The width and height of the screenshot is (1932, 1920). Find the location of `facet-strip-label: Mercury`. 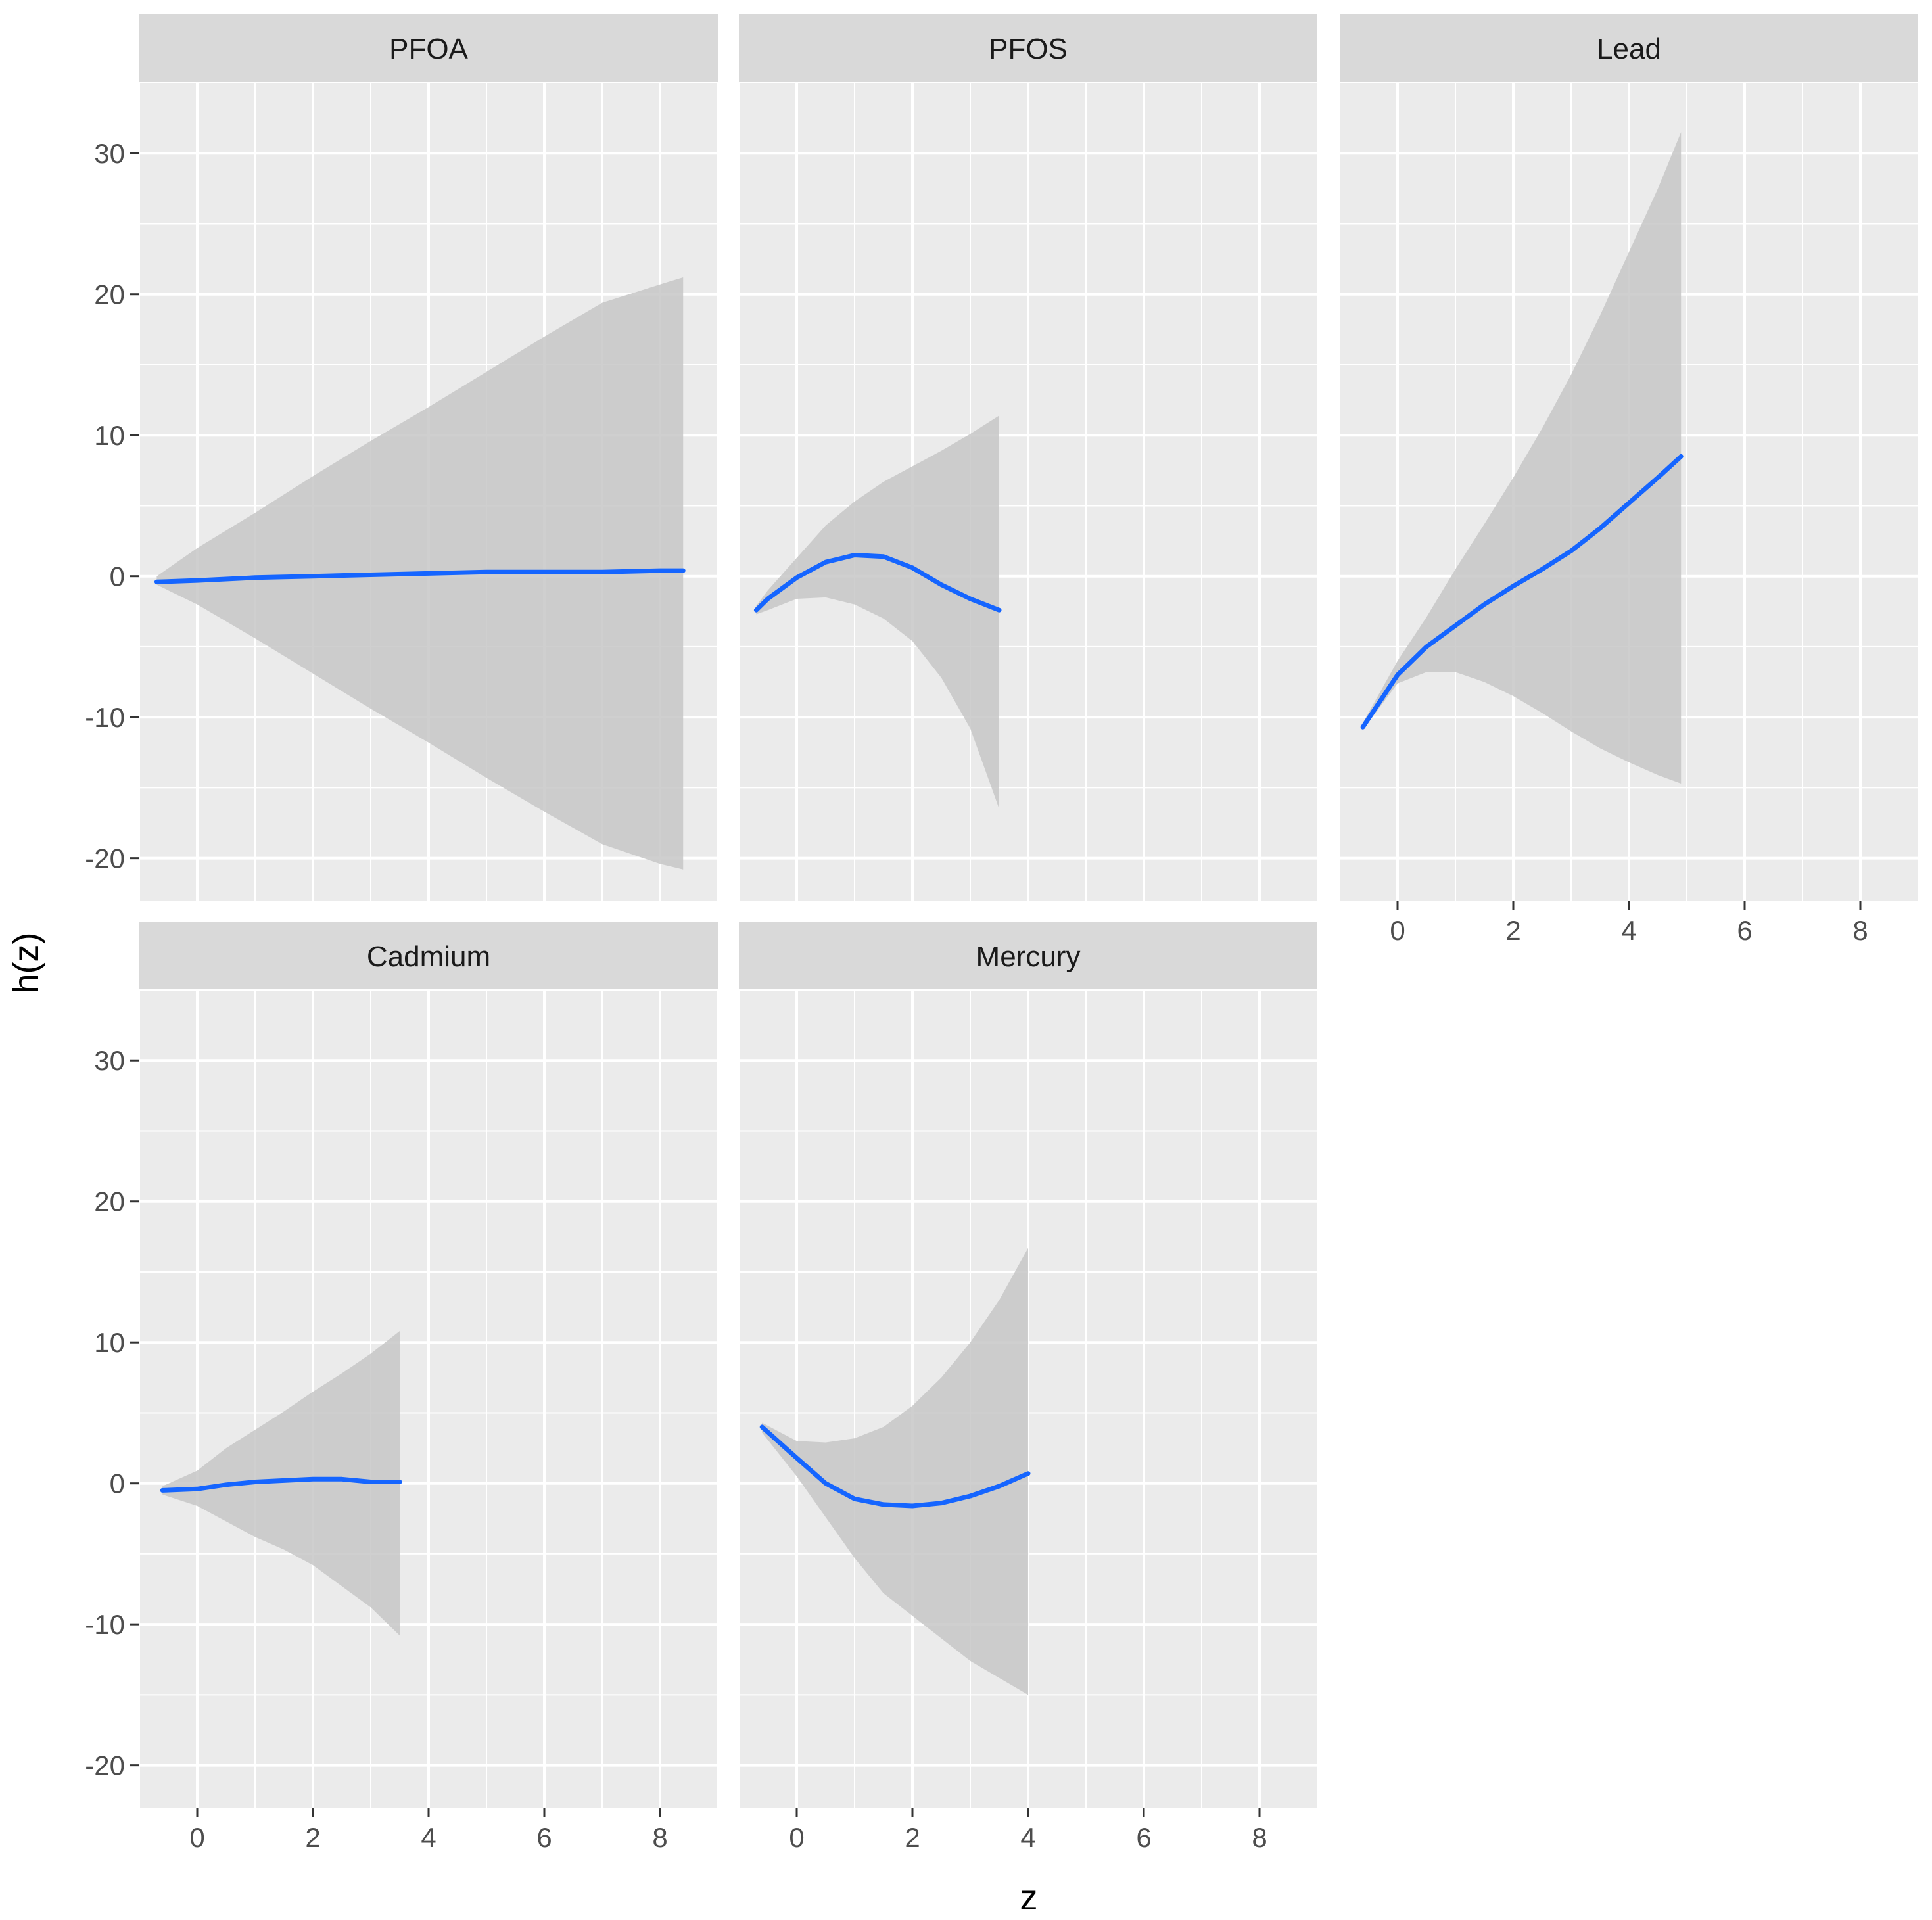

facet-strip-label: Mercury is located at coordinates (1029, 957).